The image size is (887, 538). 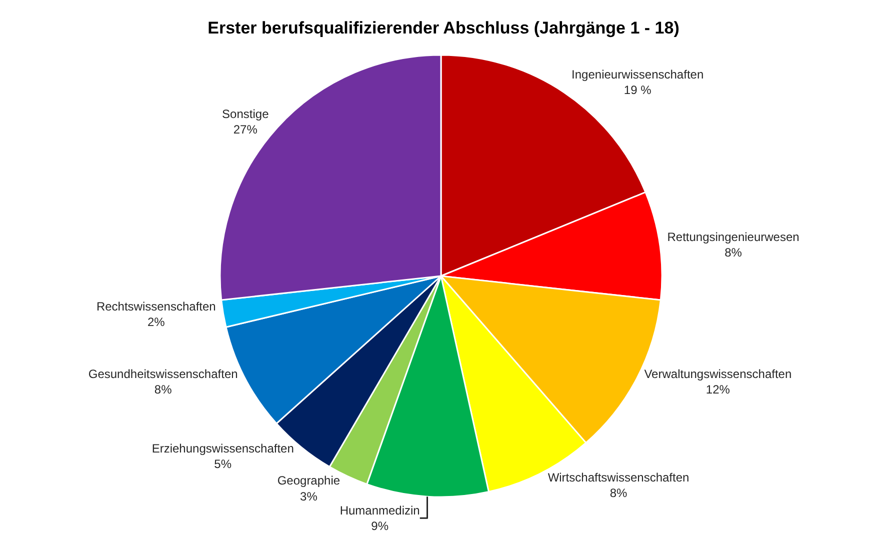 I want to click on slice-label: Ingenieurwissenschaften, so click(x=638, y=74).